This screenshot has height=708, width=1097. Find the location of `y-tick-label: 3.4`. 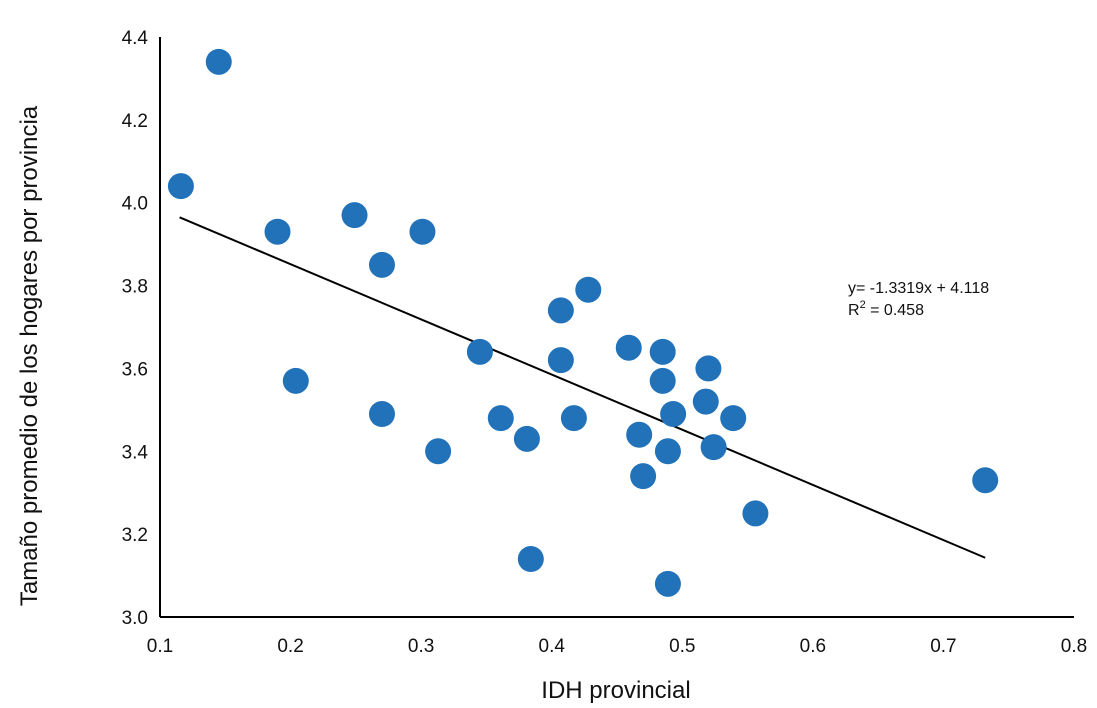

y-tick-label: 3.4 is located at coordinates (135, 452).